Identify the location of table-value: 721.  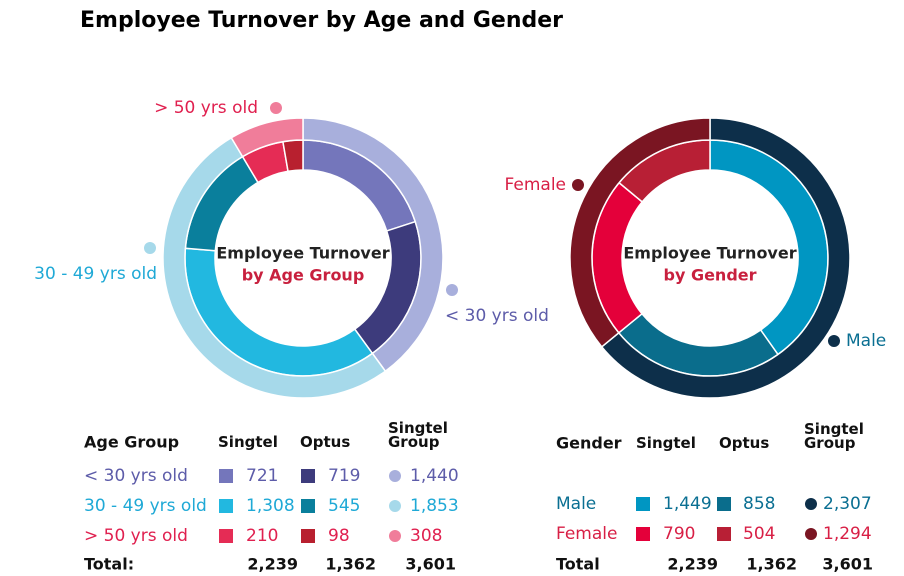
(262, 476).